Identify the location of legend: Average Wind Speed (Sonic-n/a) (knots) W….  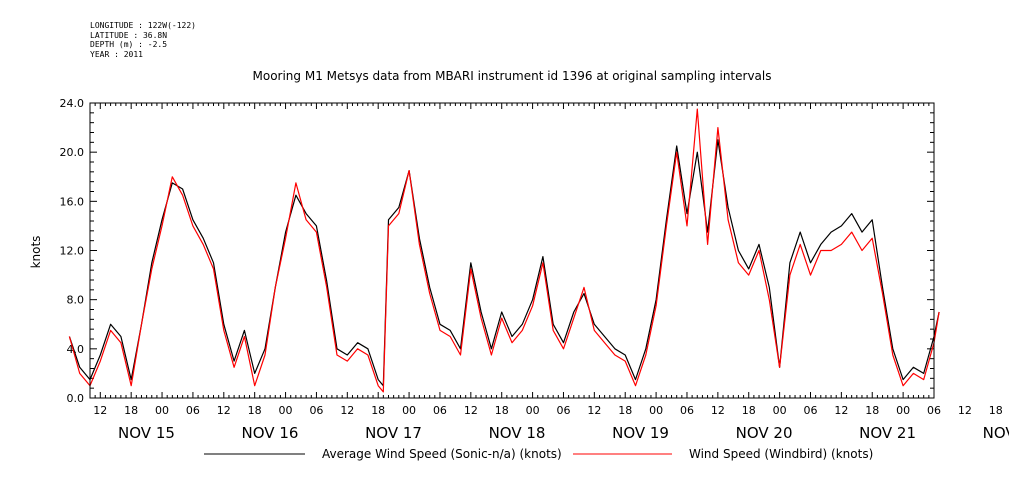
(538, 454).